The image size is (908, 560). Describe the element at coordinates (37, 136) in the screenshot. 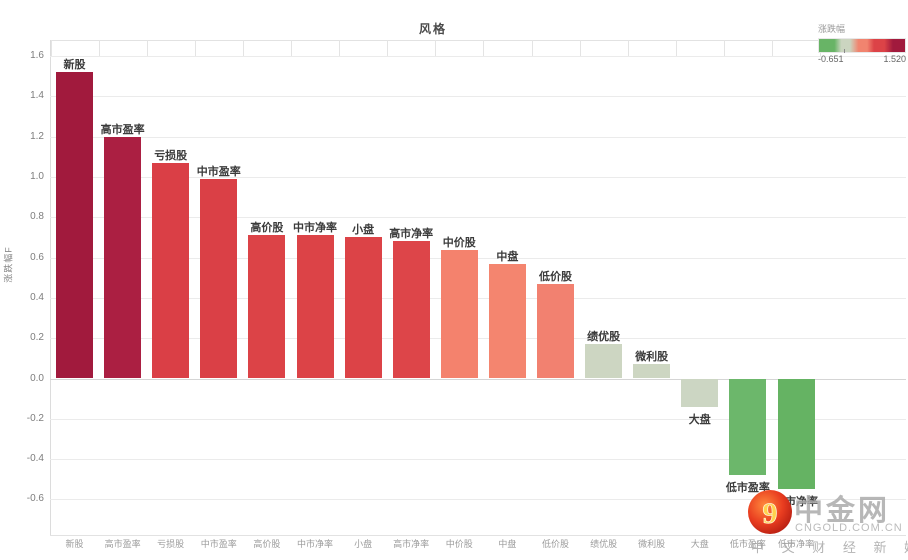

I see `y-tick-label: 1.2` at that location.